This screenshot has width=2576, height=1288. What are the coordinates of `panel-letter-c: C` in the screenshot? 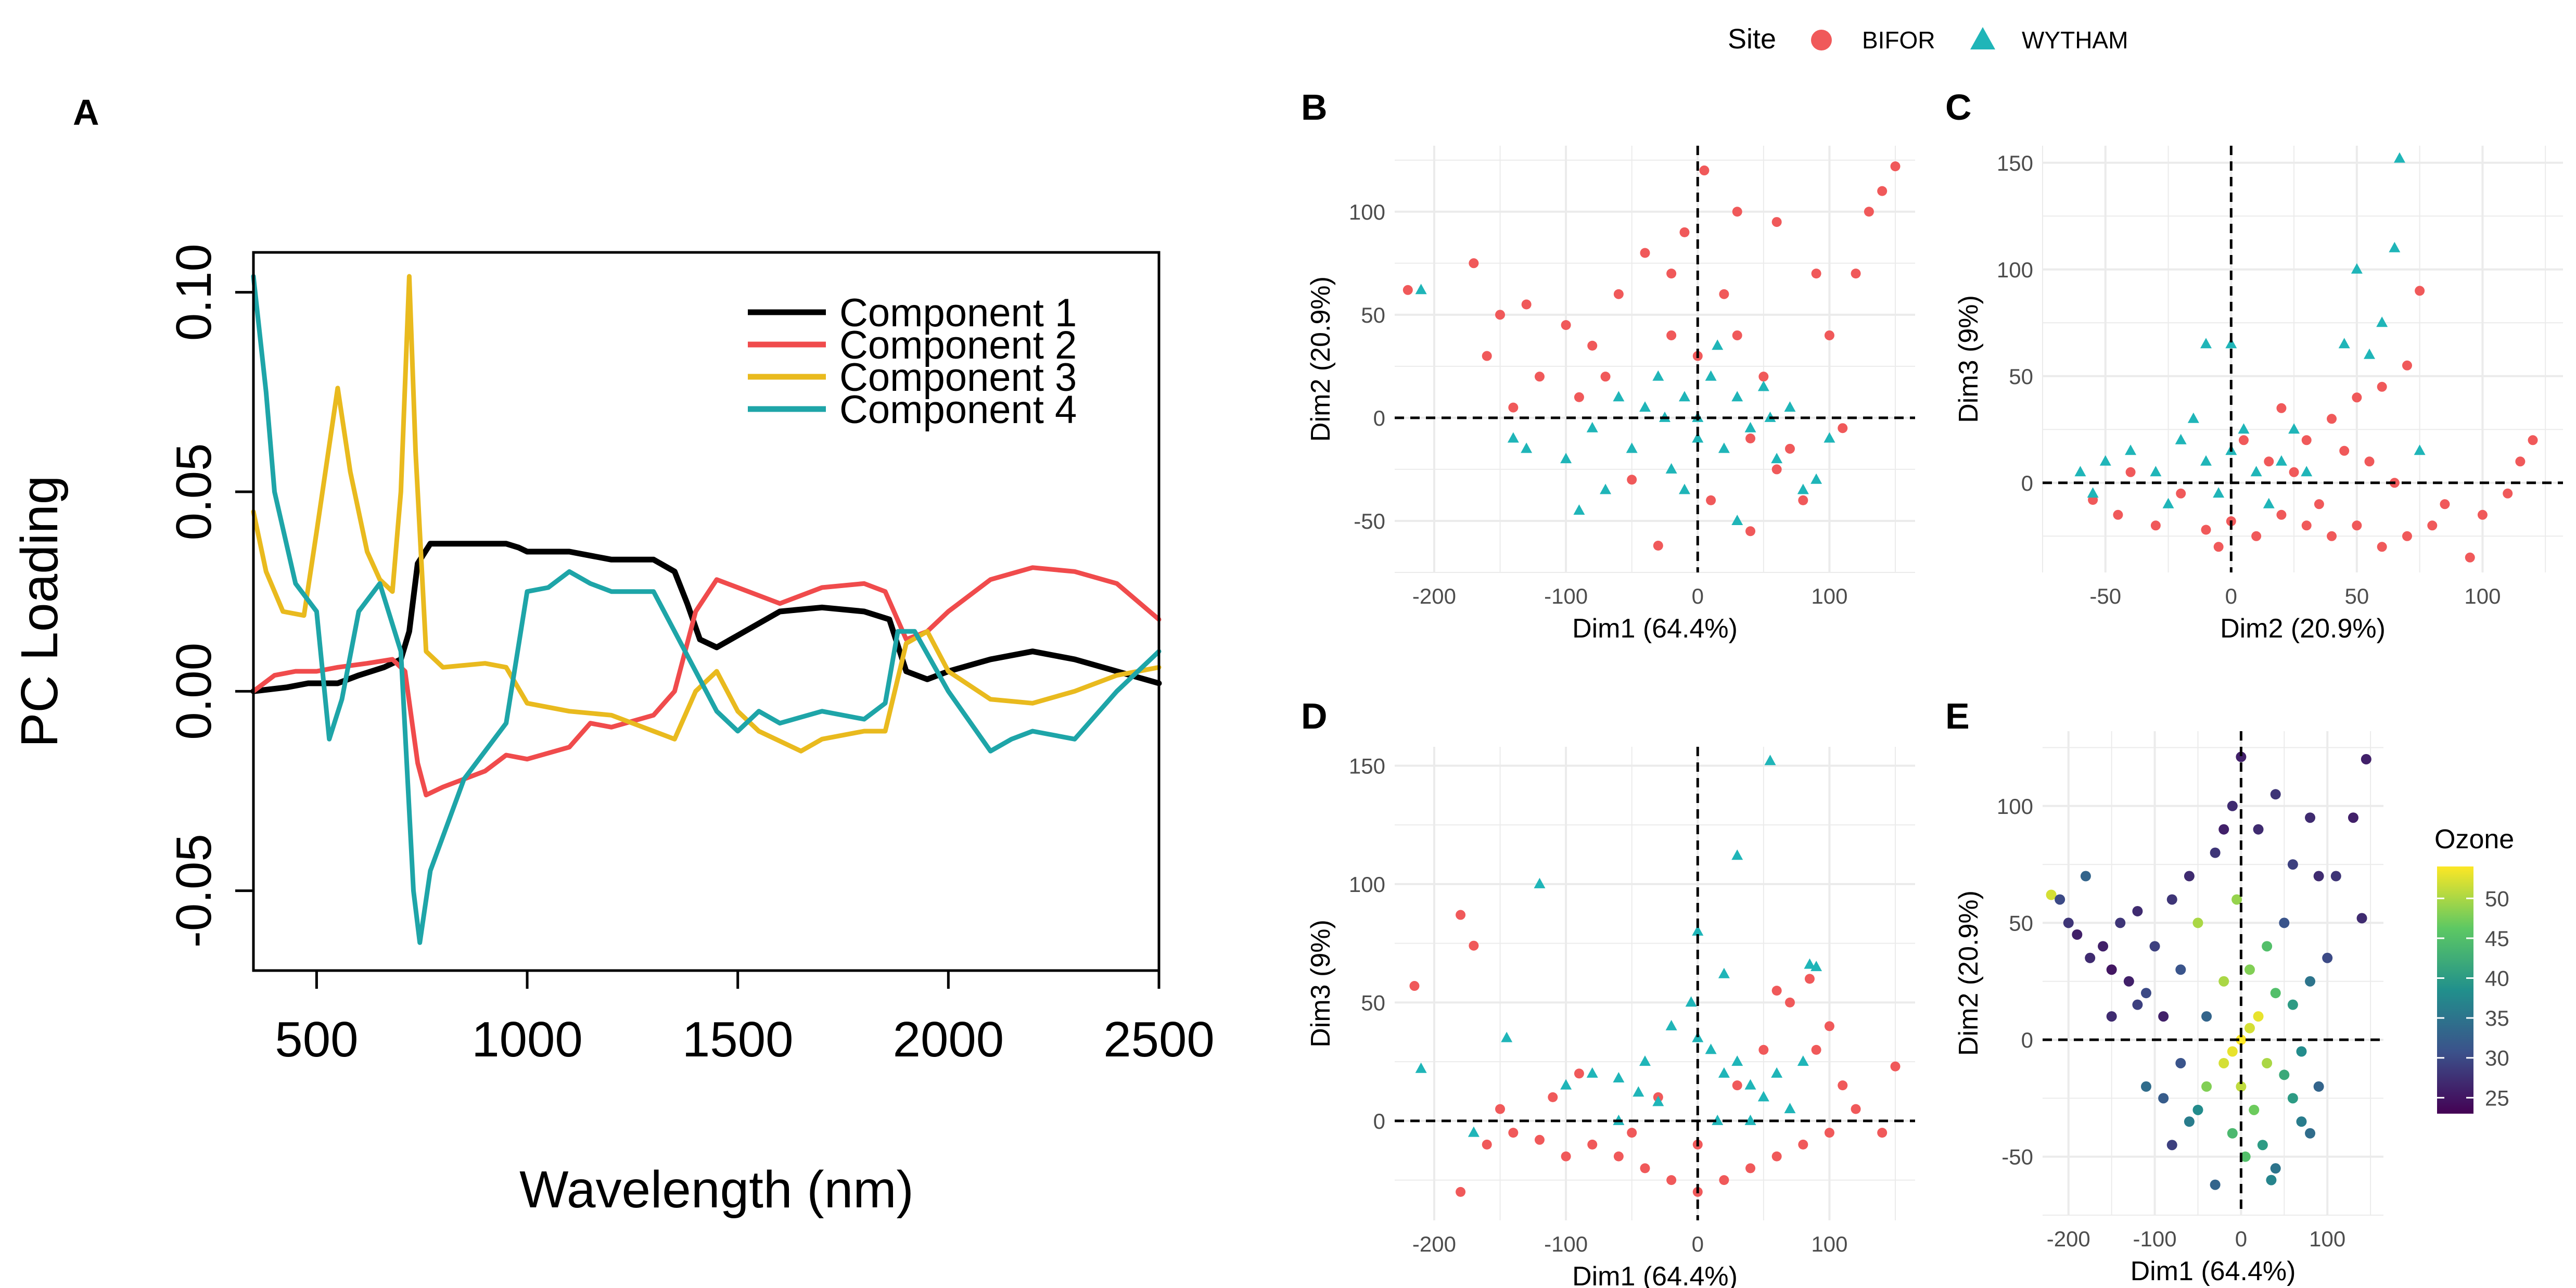 It's located at (1958, 107).